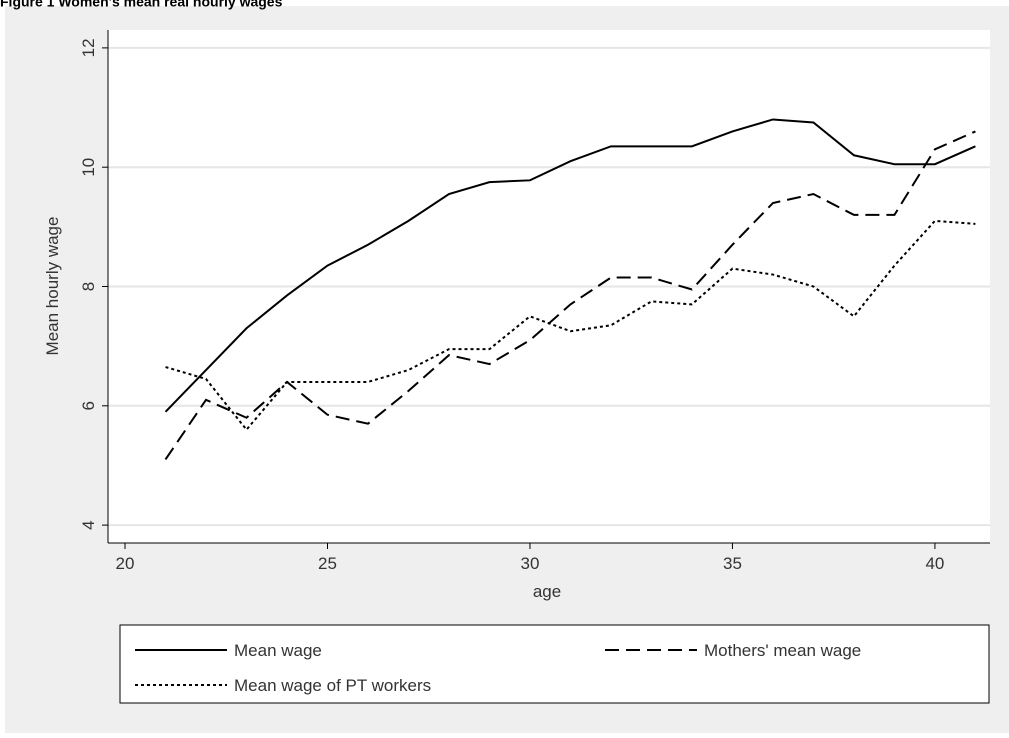 Image resolution: width=1009 pixels, height=738 pixels. I want to click on chart-title: Figure 1 Women's mean real hourly wages, so click(141, 5).